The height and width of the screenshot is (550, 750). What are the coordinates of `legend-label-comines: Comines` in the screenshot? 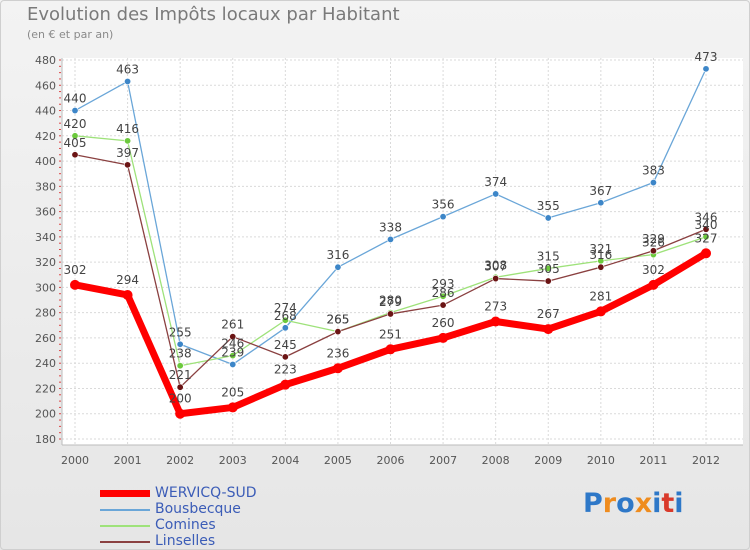 It's located at (185, 525).